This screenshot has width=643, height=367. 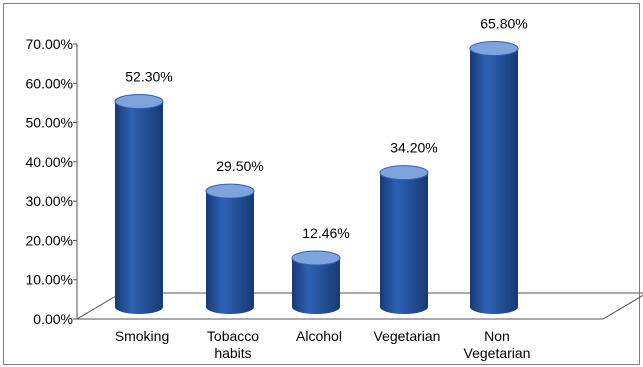 What do you see at coordinates (49, 201) in the screenshot?
I see `y-tick-label: 30.00%` at bounding box center [49, 201].